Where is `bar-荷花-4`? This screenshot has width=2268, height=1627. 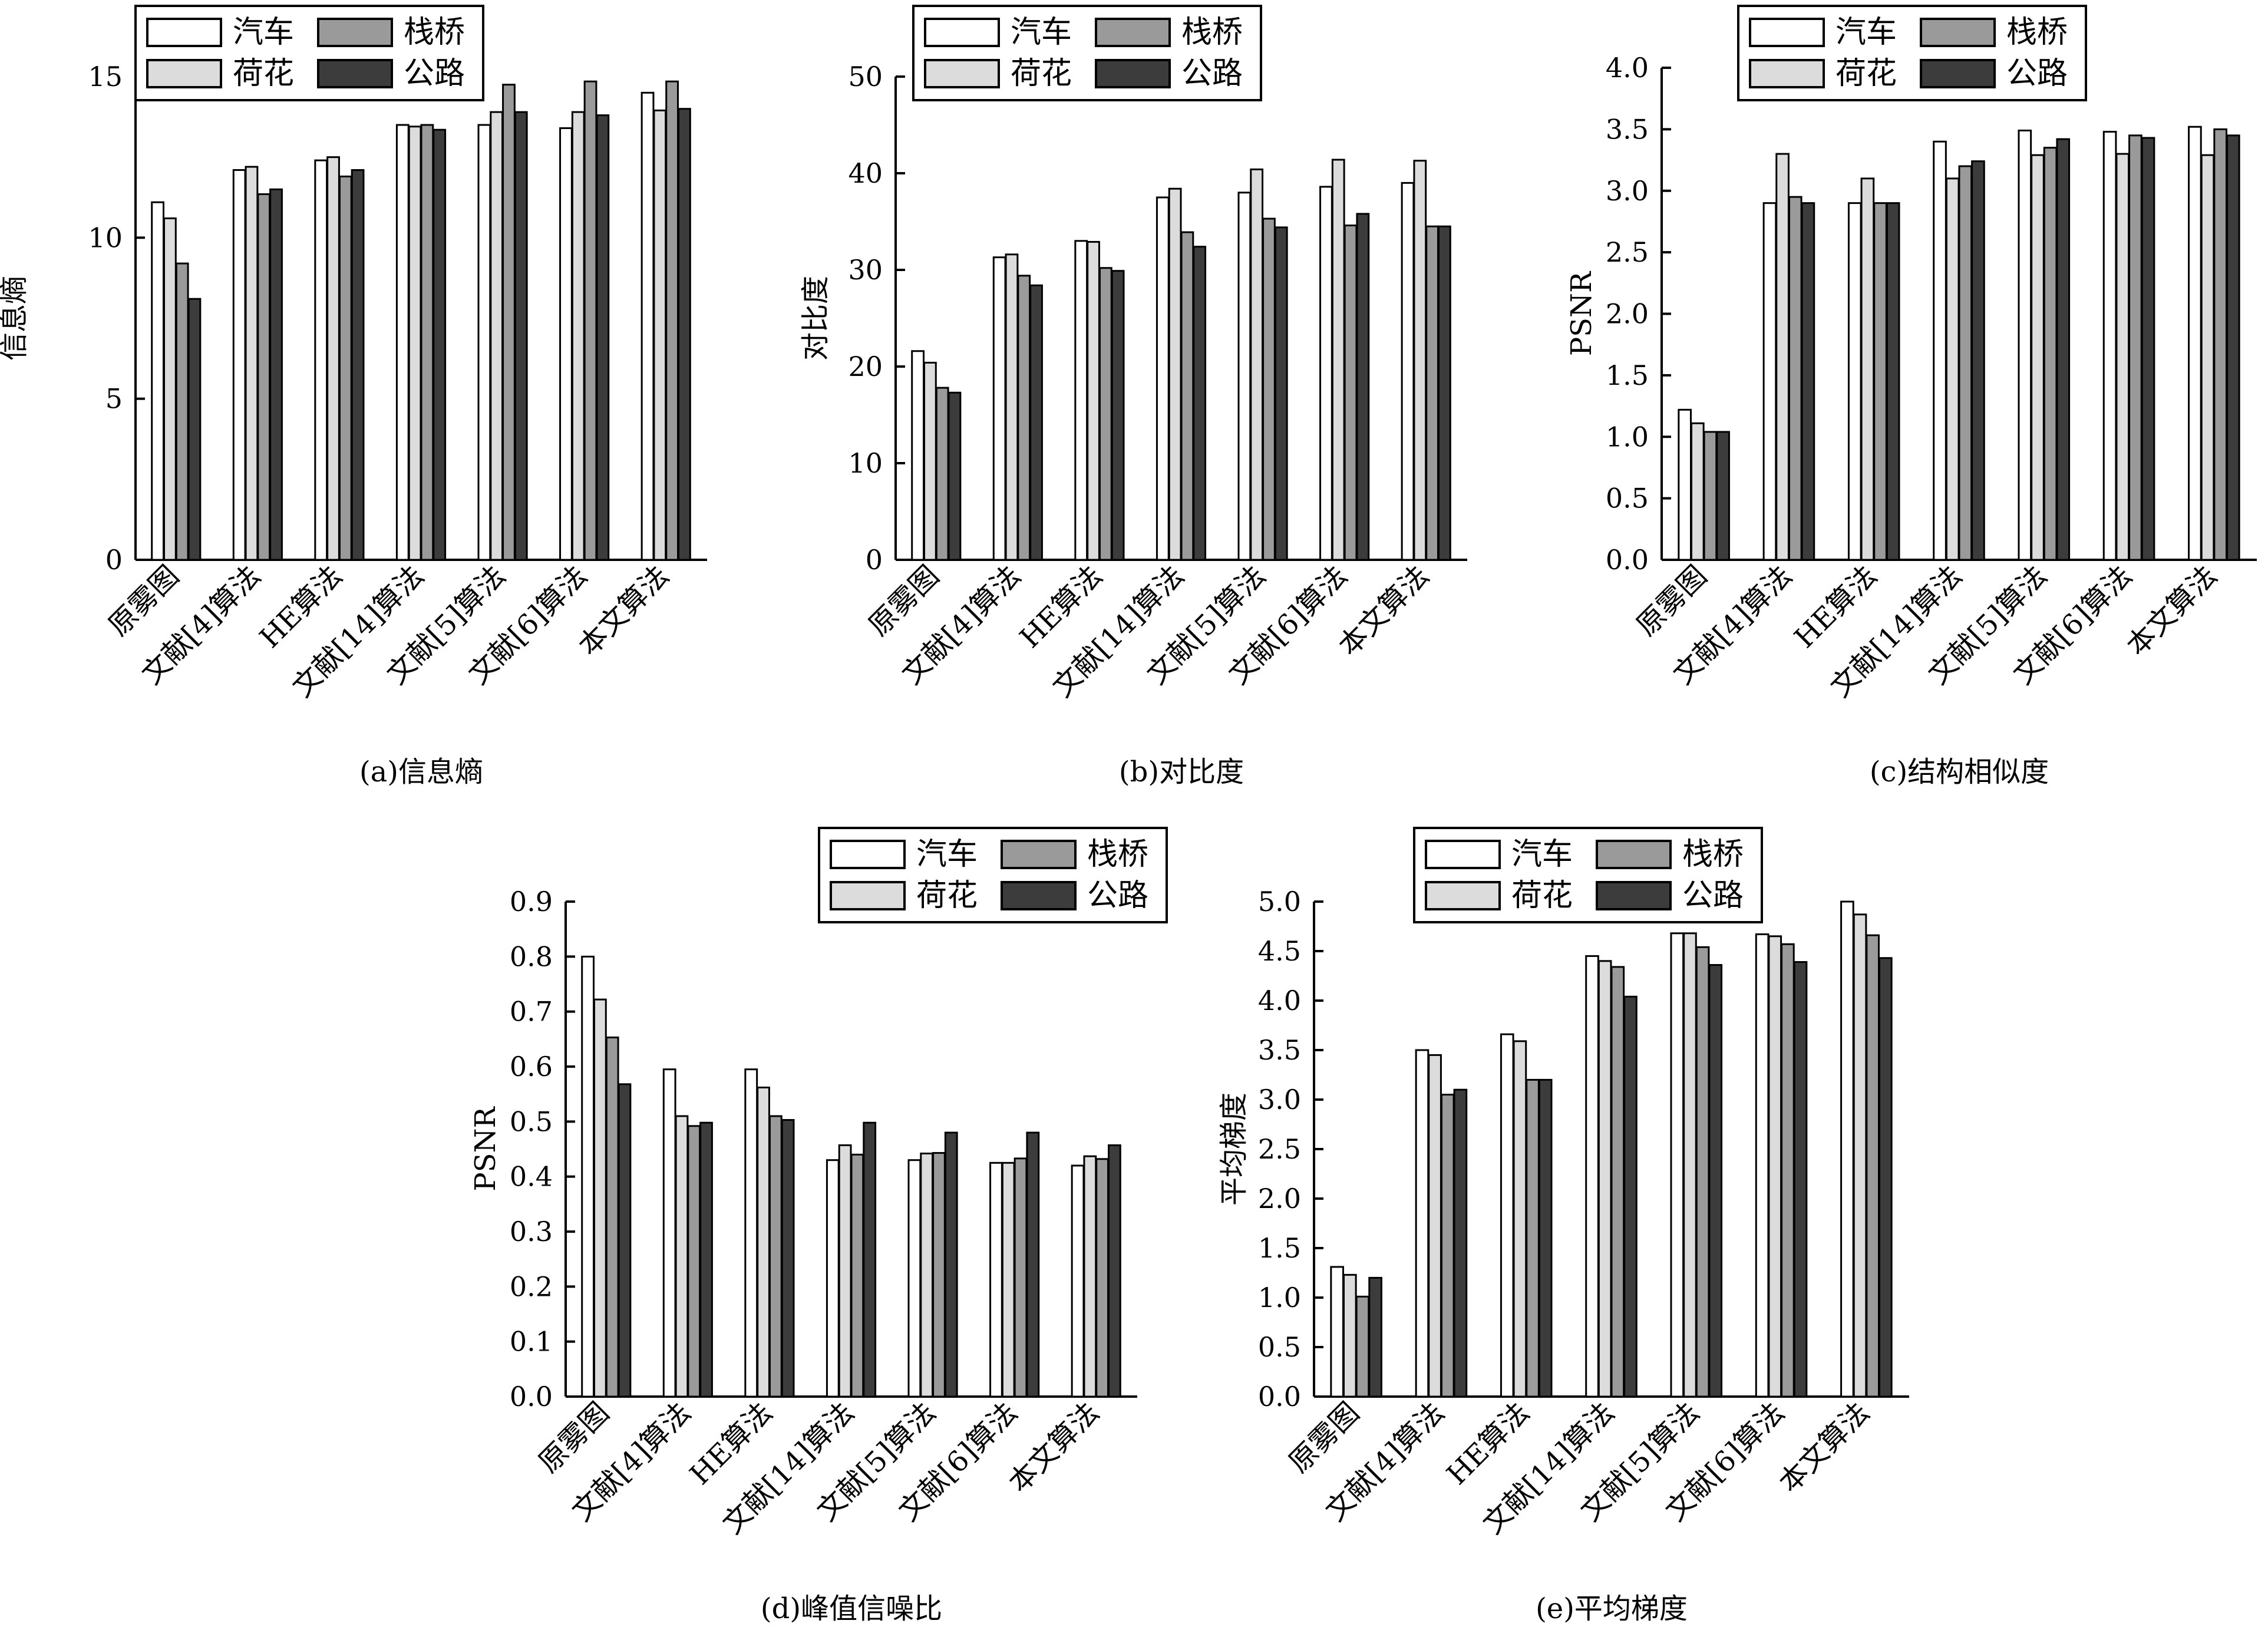
bar-荷花-4 is located at coordinates (1257, 364).